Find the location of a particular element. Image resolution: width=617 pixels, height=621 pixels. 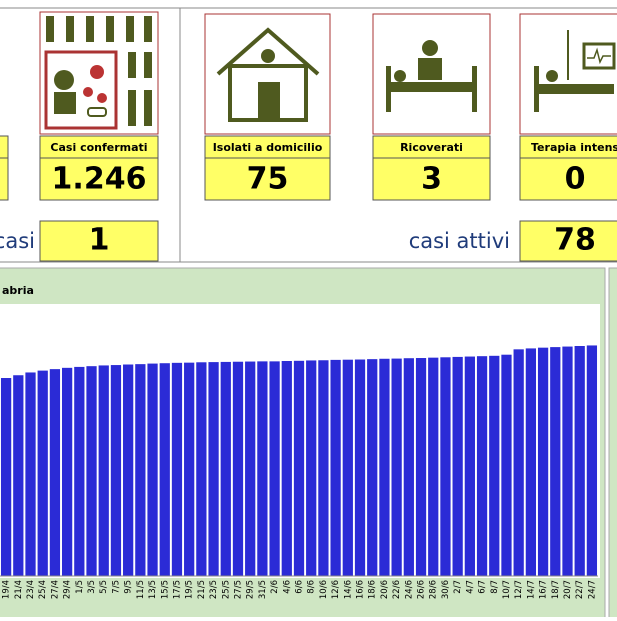

x-tick-label: 20/6 is located at coordinates (385, 589).